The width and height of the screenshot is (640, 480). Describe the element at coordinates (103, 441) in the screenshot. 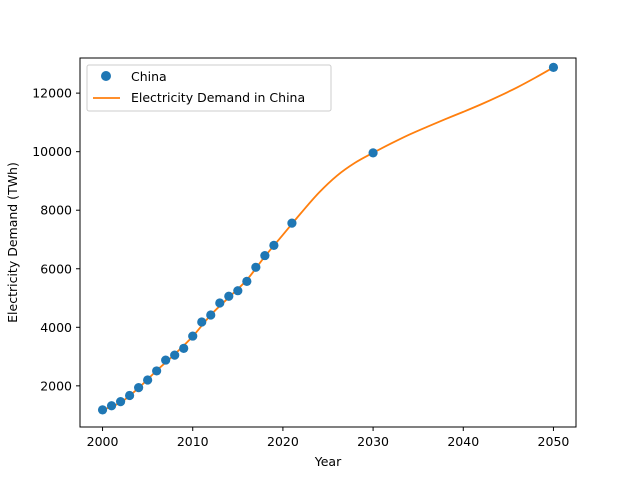

I see `x-tick-label-2000: 2000` at that location.